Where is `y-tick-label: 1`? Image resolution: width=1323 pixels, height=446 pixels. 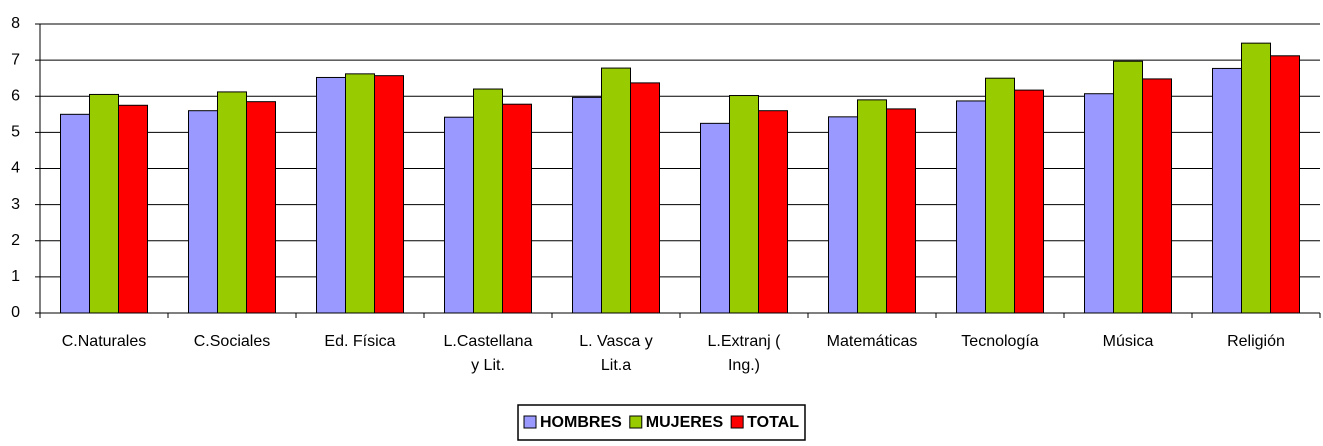 y-tick-label: 1 is located at coordinates (15, 276).